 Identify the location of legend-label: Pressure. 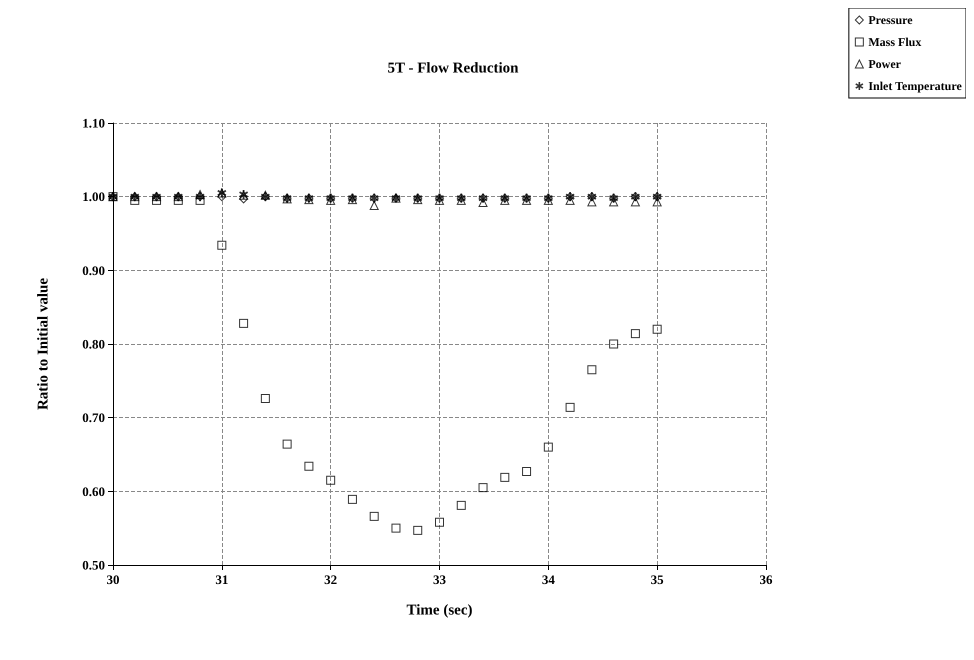
(891, 20).